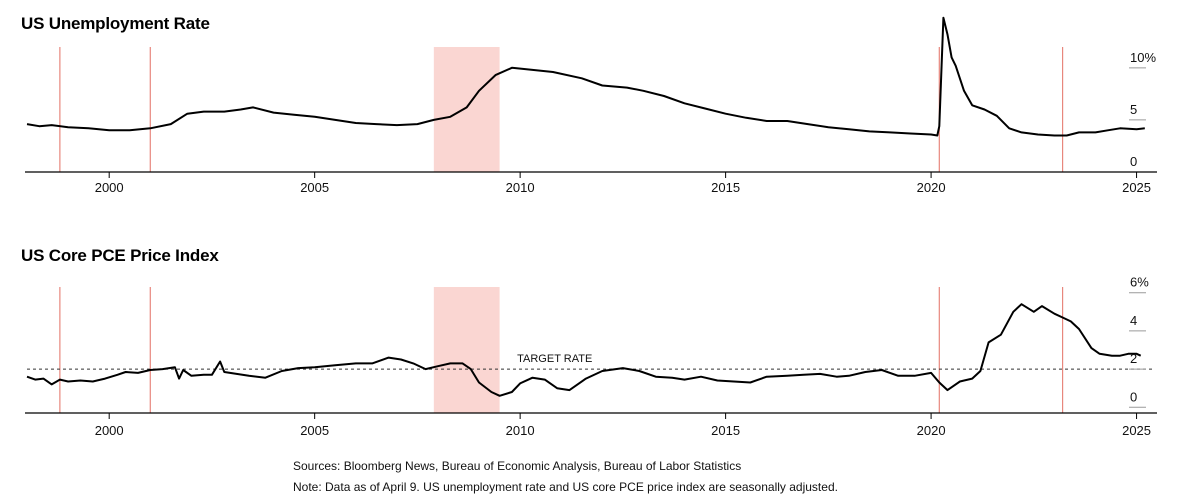 Image resolution: width=1200 pixels, height=501 pixels. What do you see at coordinates (120, 255) in the screenshot?
I see `core-pce-chart-title: US Core PCE Price Index` at bounding box center [120, 255].